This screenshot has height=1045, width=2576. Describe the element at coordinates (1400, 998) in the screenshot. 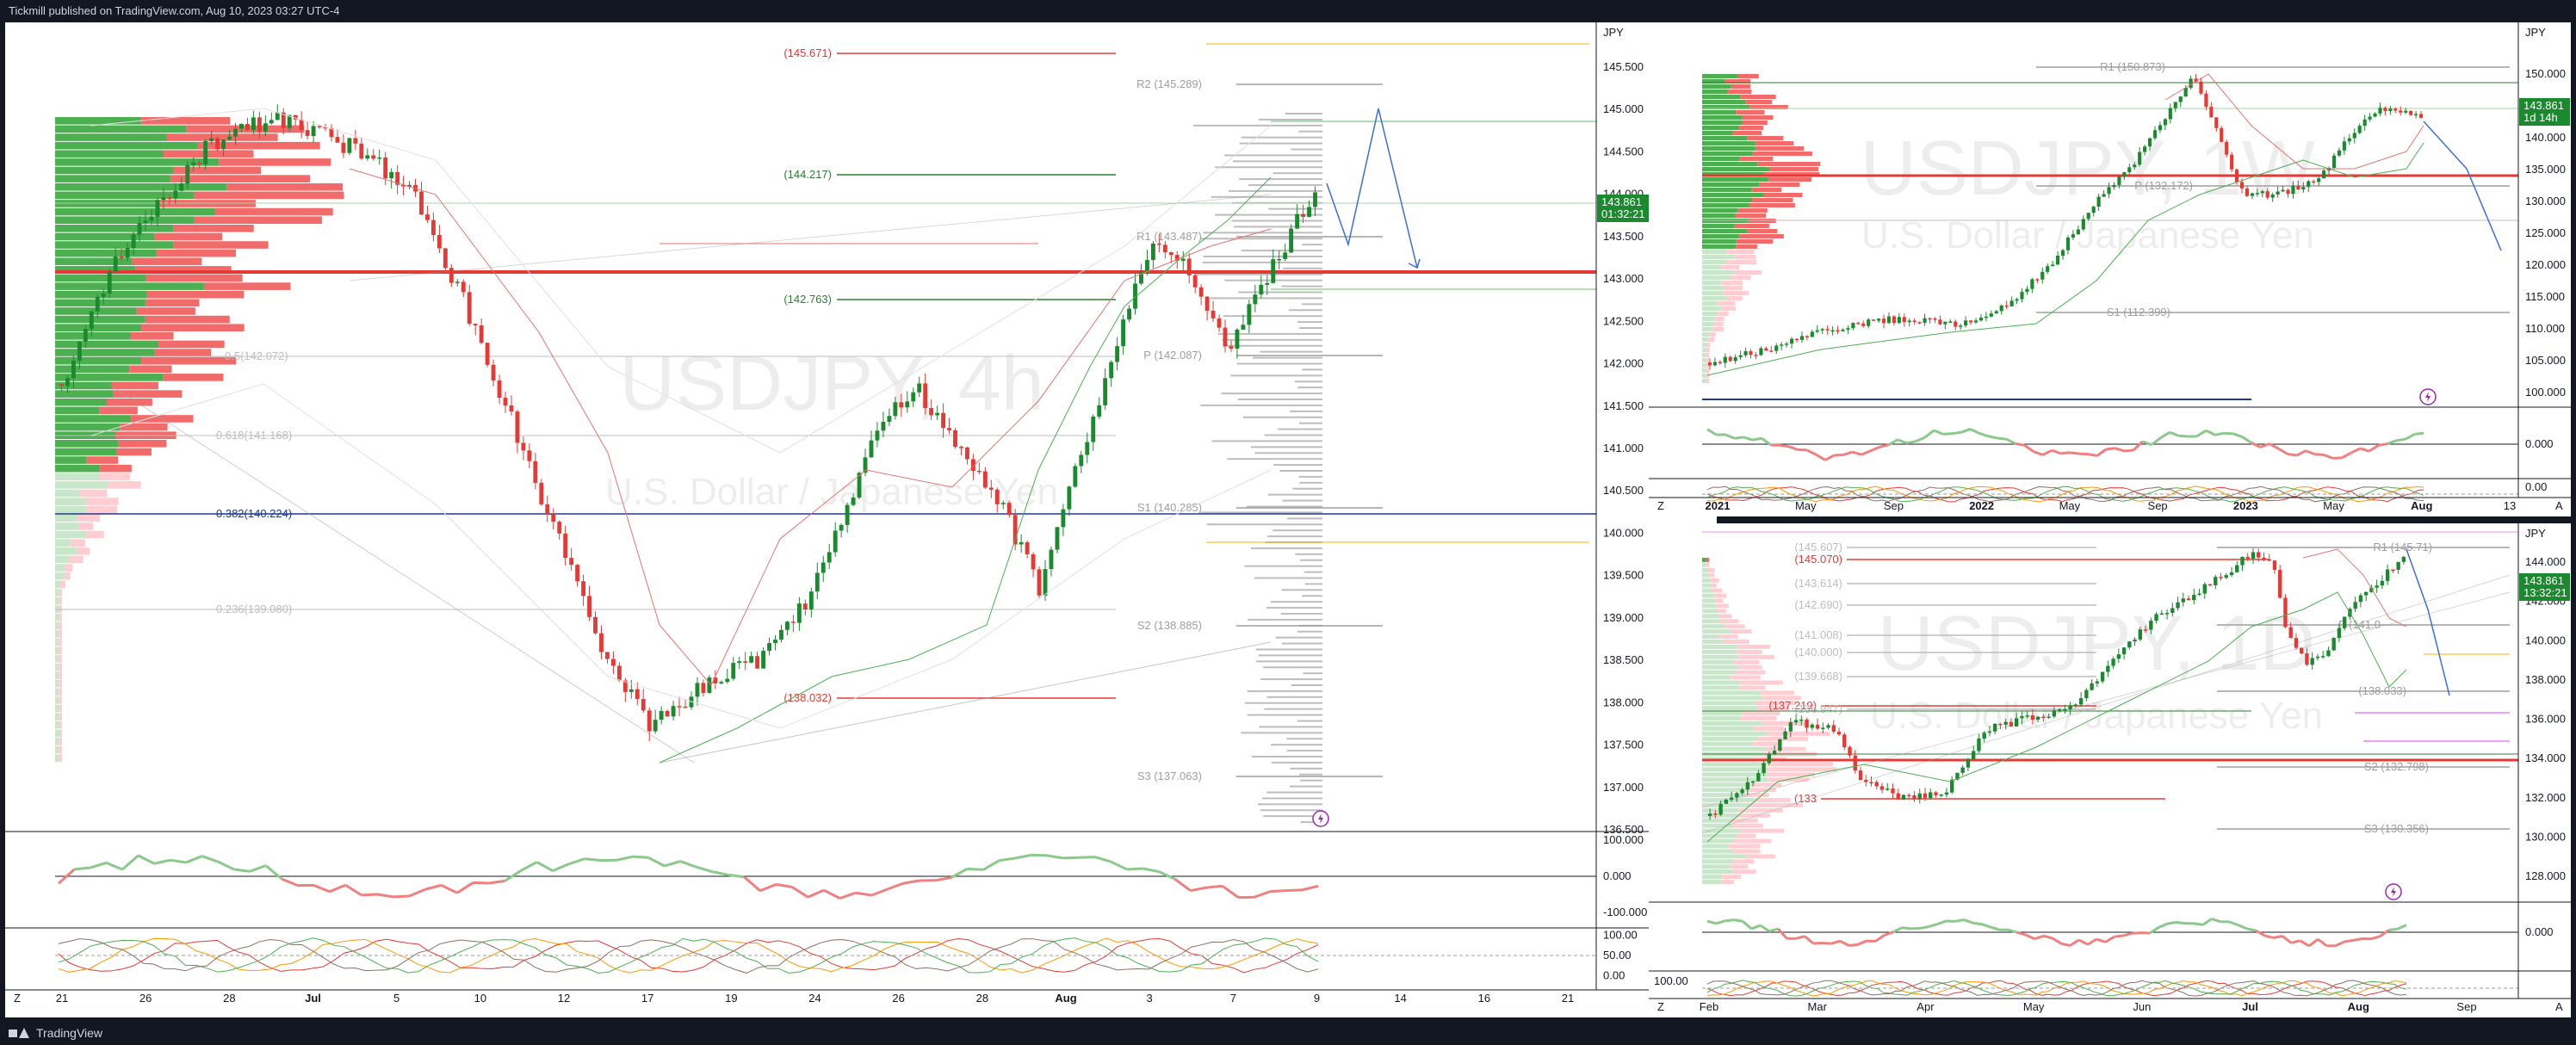

I see `time-tick: 14` at that location.